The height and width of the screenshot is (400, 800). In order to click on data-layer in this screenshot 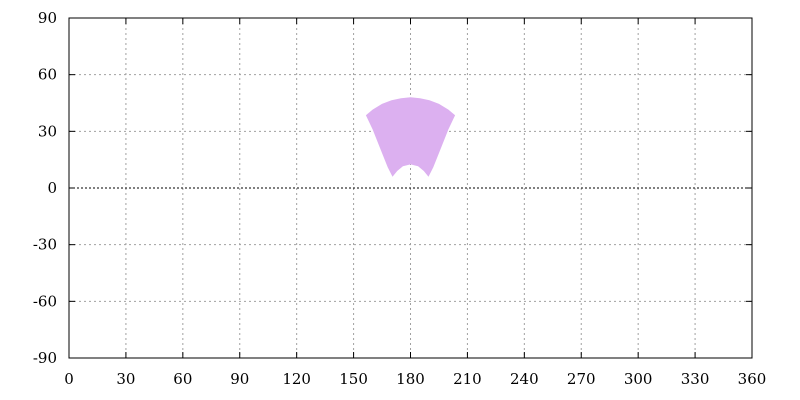, I will do `click(410, 137)`.